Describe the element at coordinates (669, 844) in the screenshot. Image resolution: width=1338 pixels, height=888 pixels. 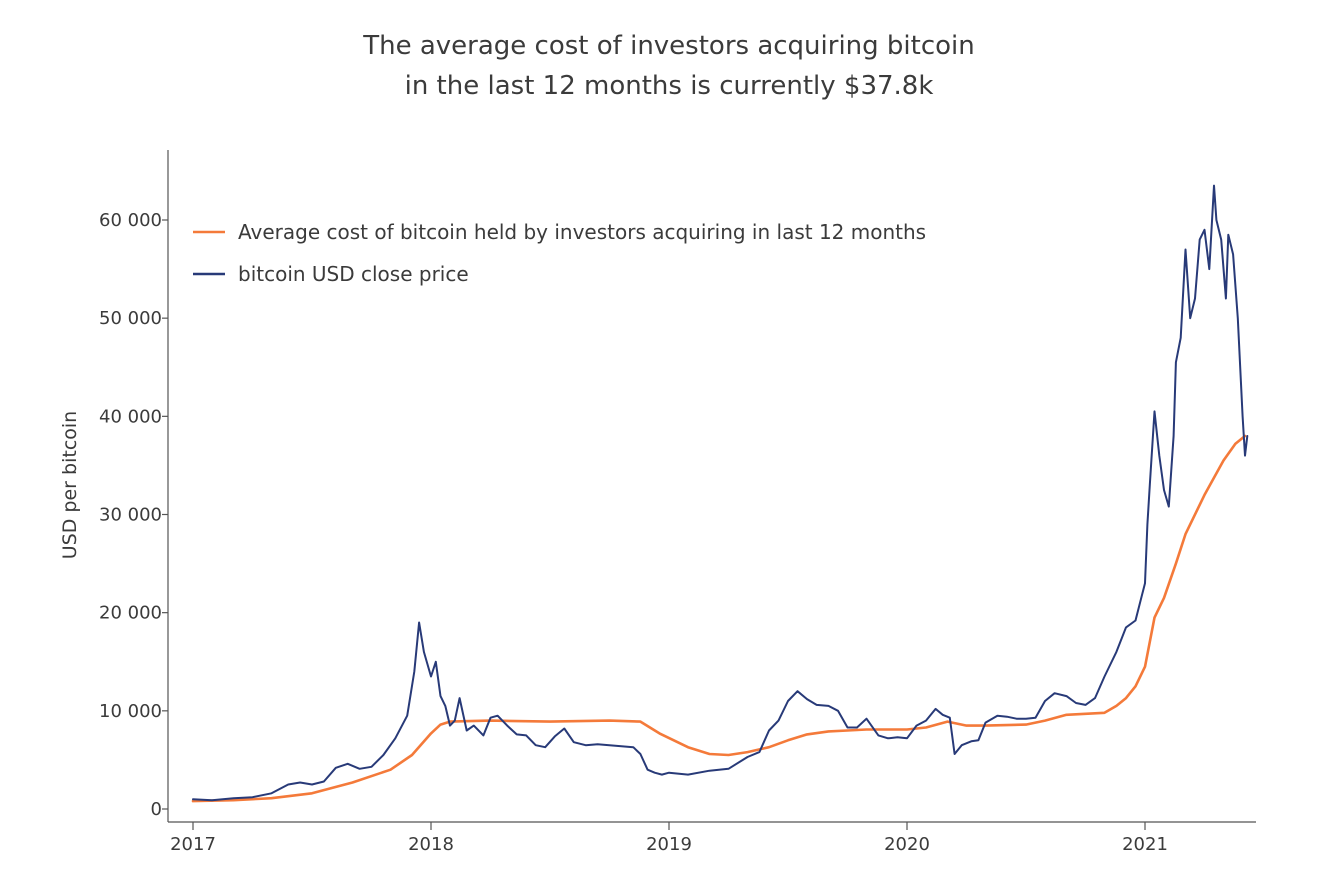
I see `x-tick-label: 2019` at that location.